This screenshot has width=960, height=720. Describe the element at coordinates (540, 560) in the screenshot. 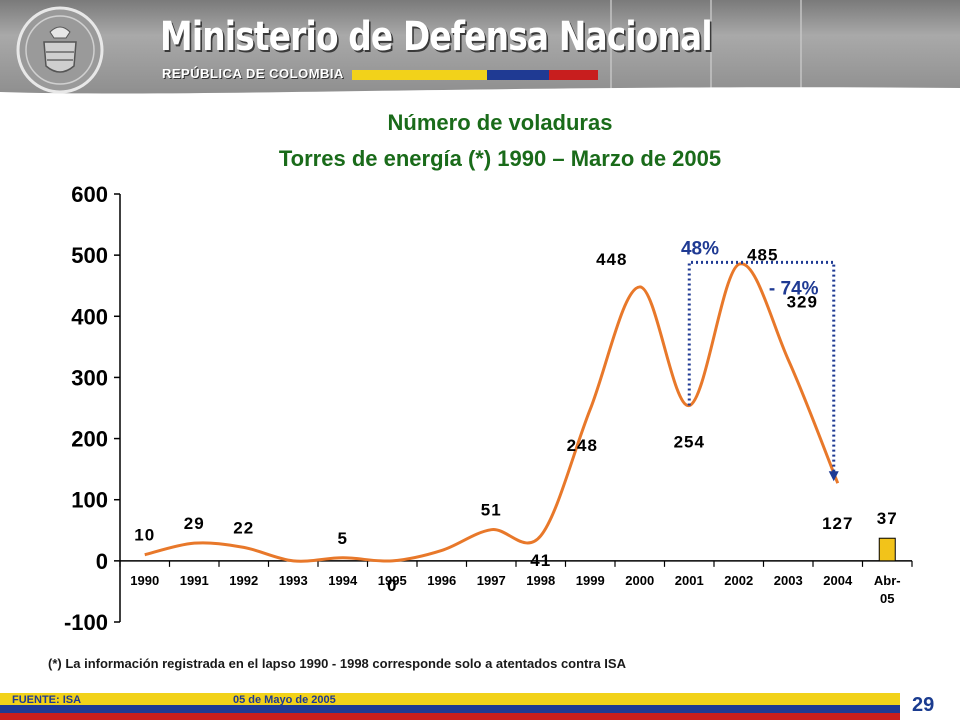

I see `data-label: 41` at that location.